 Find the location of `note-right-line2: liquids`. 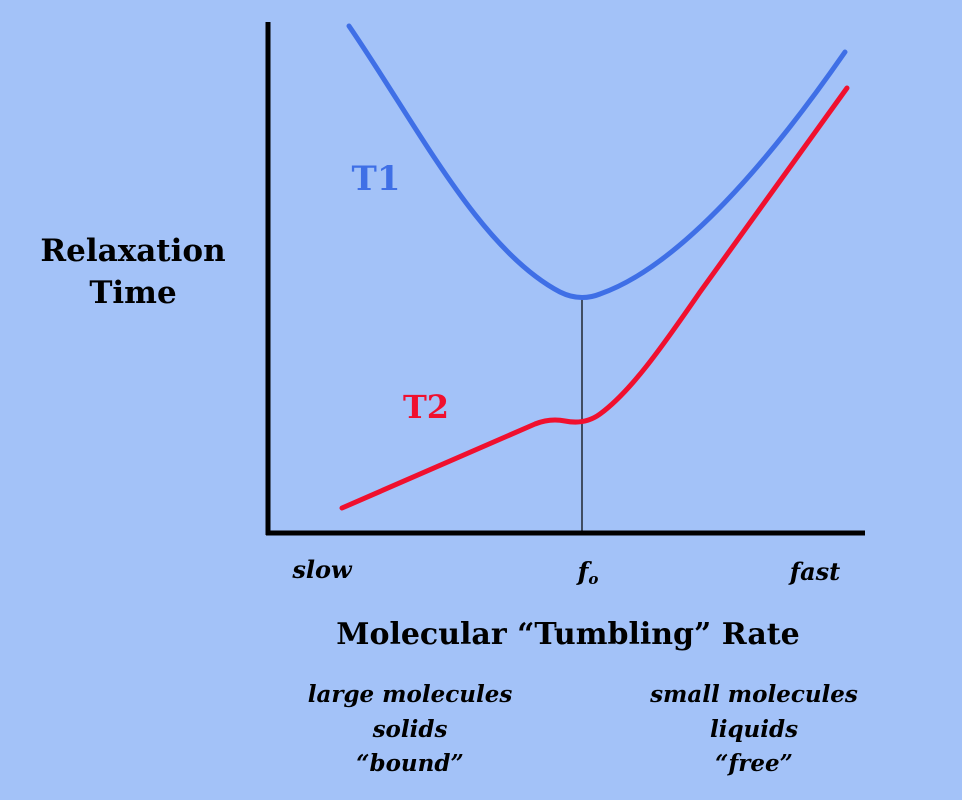

note-right-line2: liquids is located at coordinates (754, 729).